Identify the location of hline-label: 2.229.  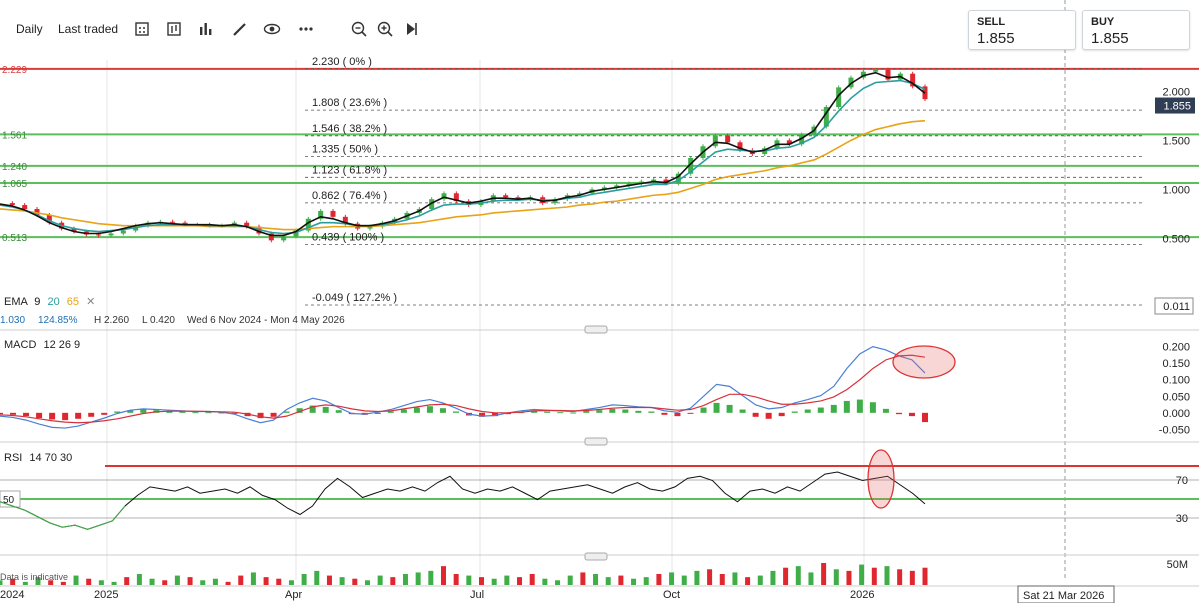
(14, 70).